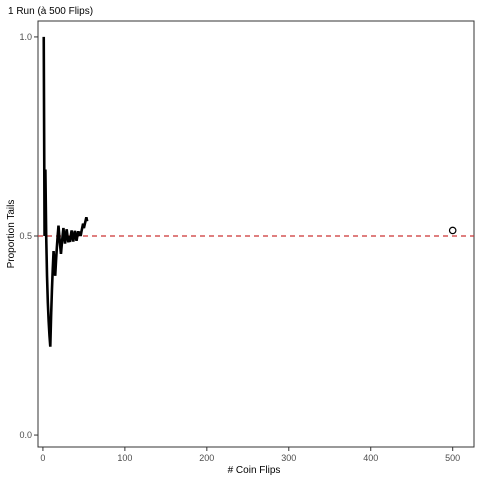 This screenshot has width=480, height=480. I want to click on x-tick-label: 400, so click(370, 458).